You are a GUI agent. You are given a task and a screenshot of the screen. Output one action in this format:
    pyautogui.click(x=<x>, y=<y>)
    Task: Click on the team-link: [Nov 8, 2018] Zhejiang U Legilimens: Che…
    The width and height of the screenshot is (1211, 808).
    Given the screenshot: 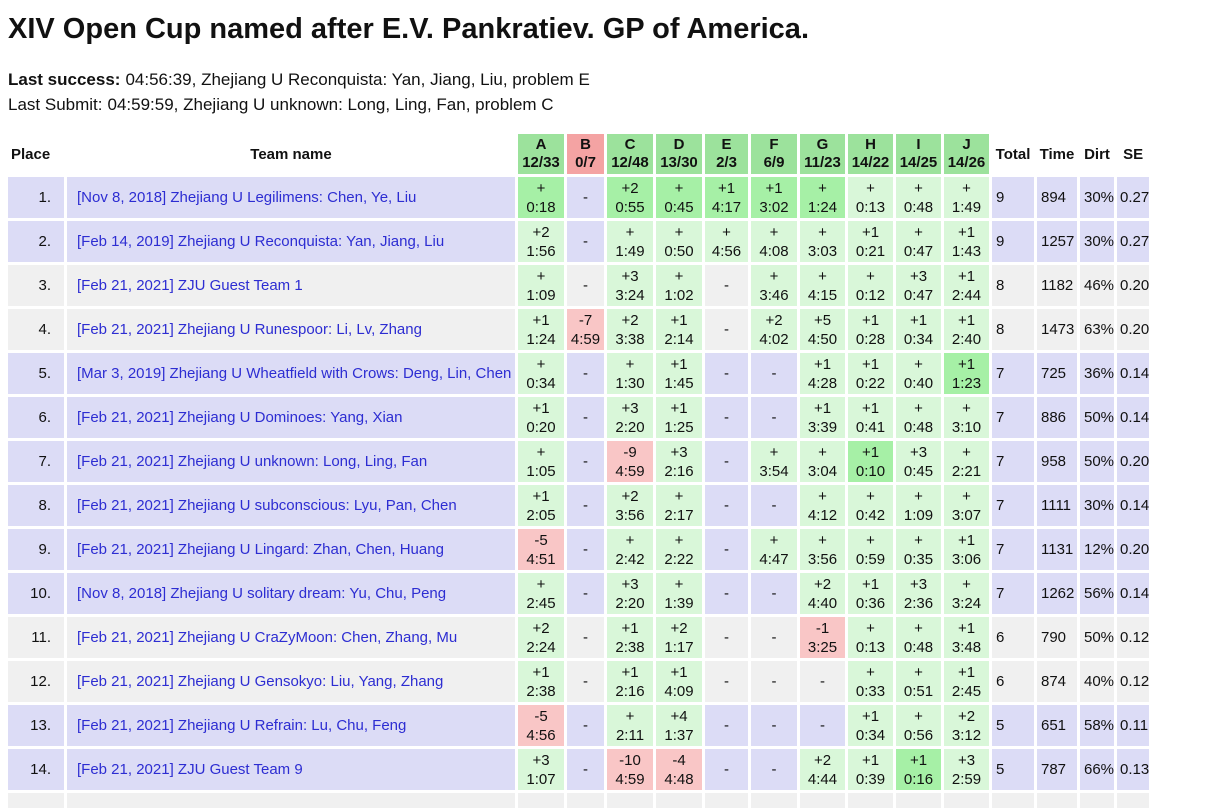 What is the action you would take?
    pyautogui.click(x=247, y=197)
    